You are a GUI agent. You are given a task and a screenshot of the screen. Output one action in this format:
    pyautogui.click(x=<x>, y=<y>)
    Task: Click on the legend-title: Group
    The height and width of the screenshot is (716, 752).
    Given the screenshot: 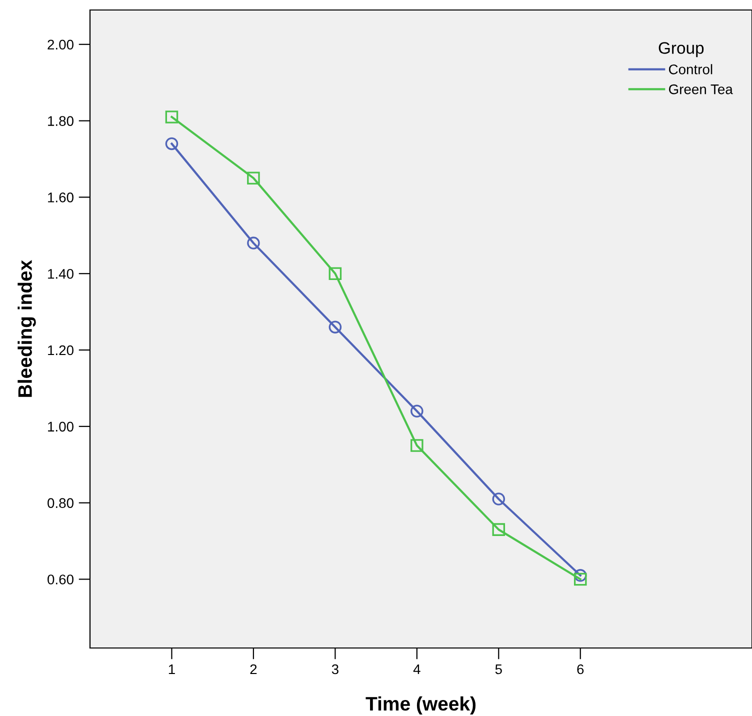 What is the action you would take?
    pyautogui.click(x=681, y=50)
    